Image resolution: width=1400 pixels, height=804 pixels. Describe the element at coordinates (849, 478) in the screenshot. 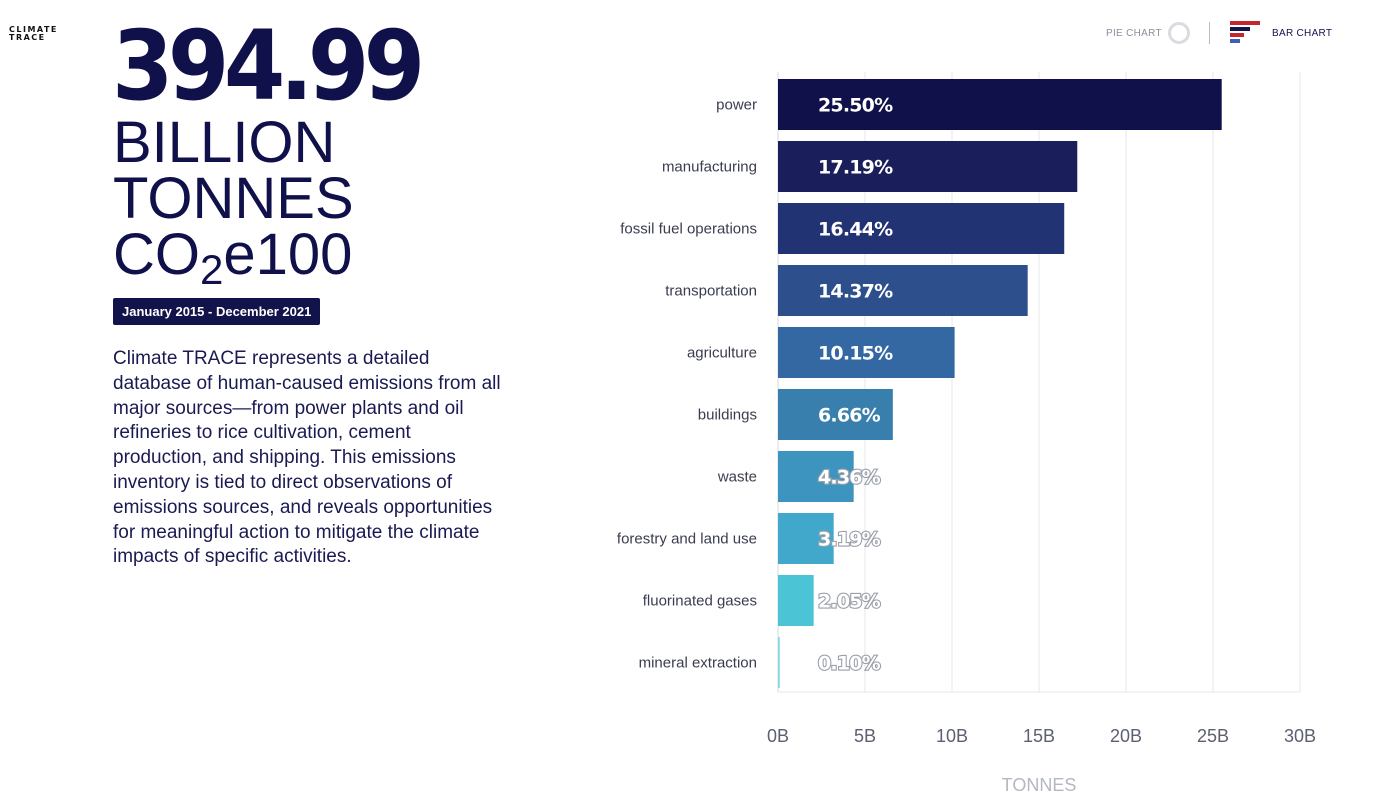

I see `percent-label: 4.36%` at that location.